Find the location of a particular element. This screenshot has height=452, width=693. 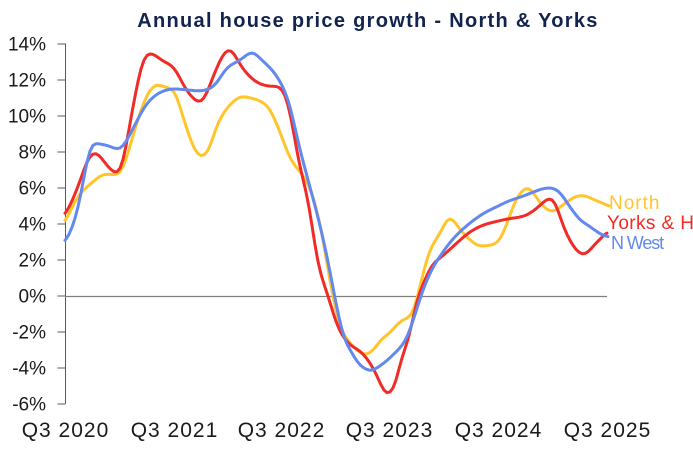

svg-text: 14% is located at coordinates (27, 45).